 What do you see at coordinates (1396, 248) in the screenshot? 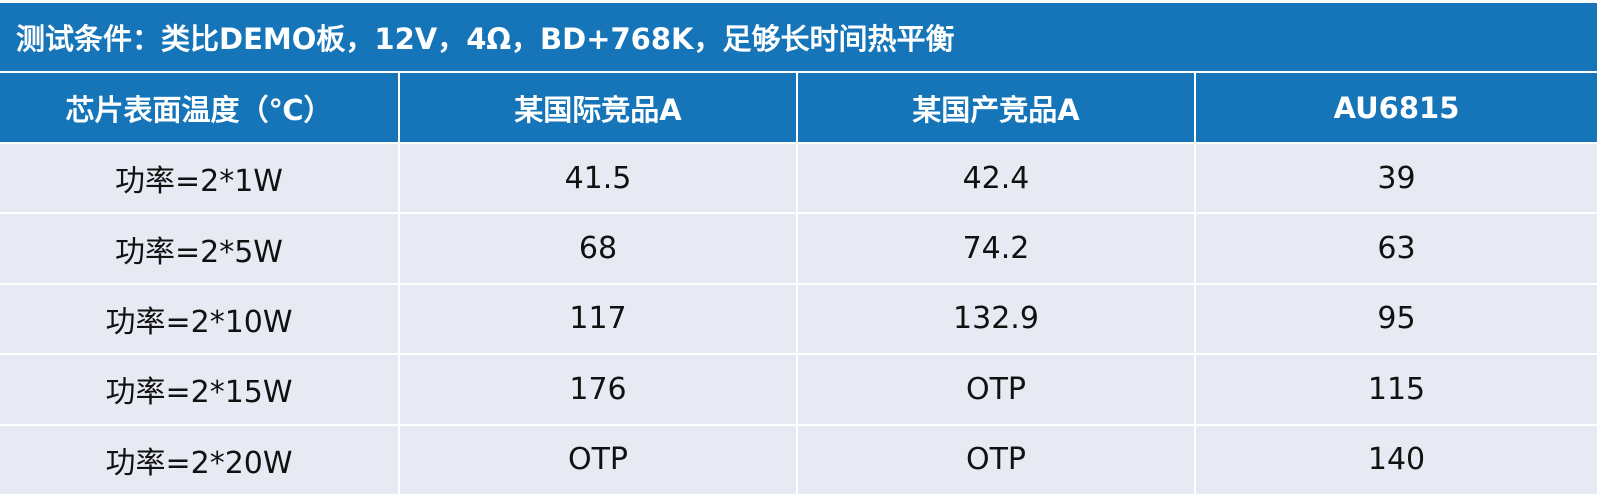
I see `table-cell: 63` at bounding box center [1396, 248].